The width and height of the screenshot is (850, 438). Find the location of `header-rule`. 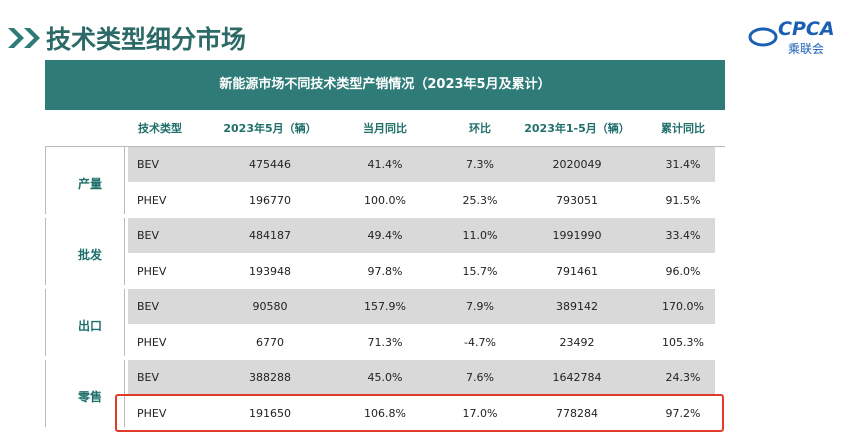

header-rule is located at coordinates (385, 146).